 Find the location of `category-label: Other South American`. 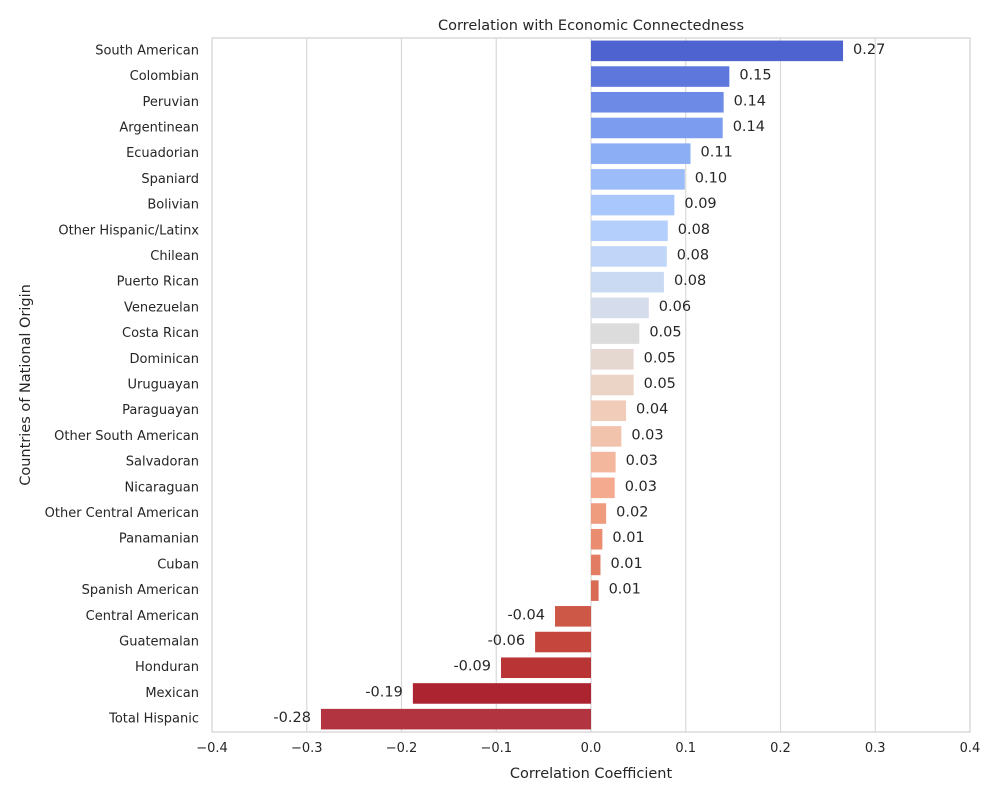

category-label: Other South American is located at coordinates (126, 436).